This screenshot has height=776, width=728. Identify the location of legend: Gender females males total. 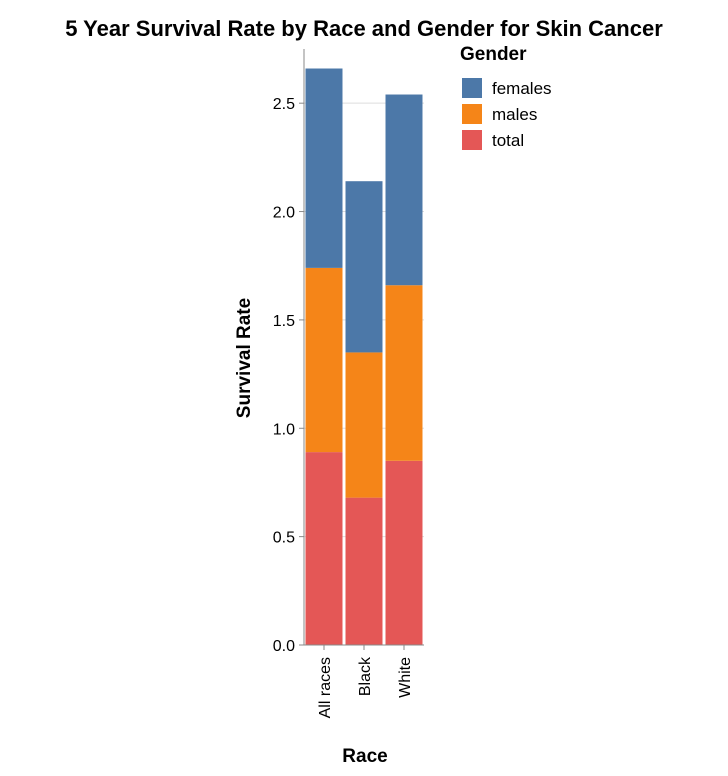
(506, 97).